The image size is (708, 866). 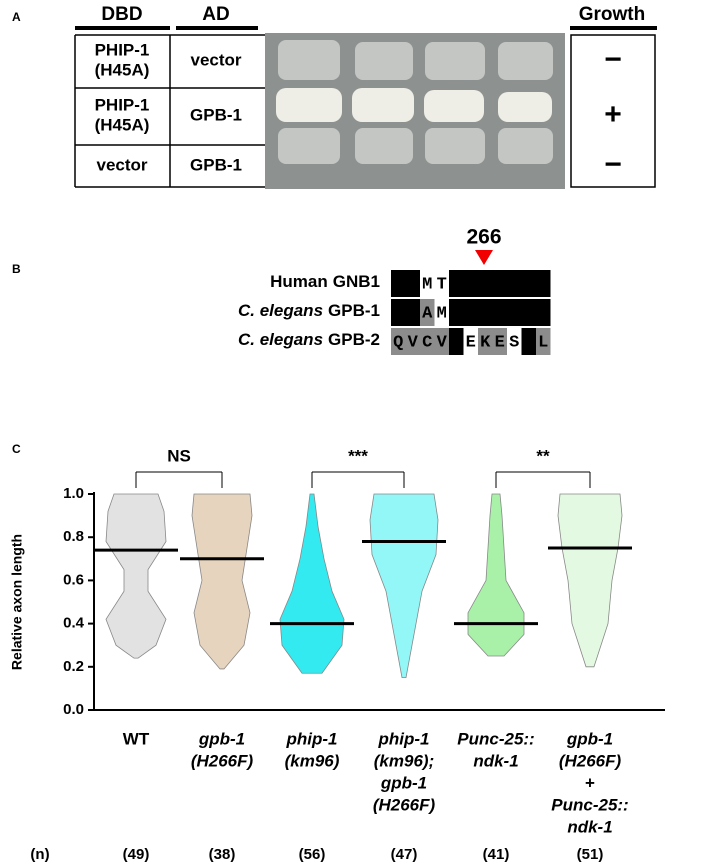 I want to click on column-header: DBD, so click(x=121, y=14).